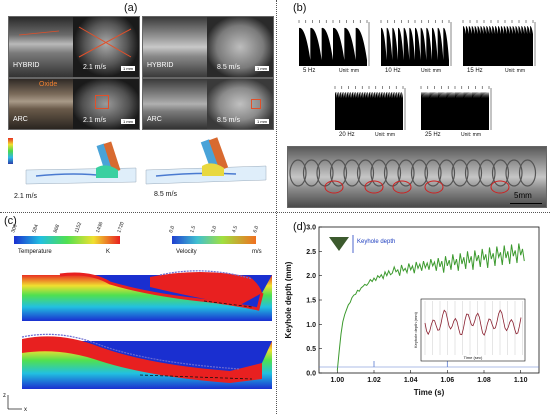 Image resolution: width=550 pixels, height=414 pixels. What do you see at coordinates (338, 380) in the screenshot?
I see `x-tick-label: 1.00` at bounding box center [338, 380].